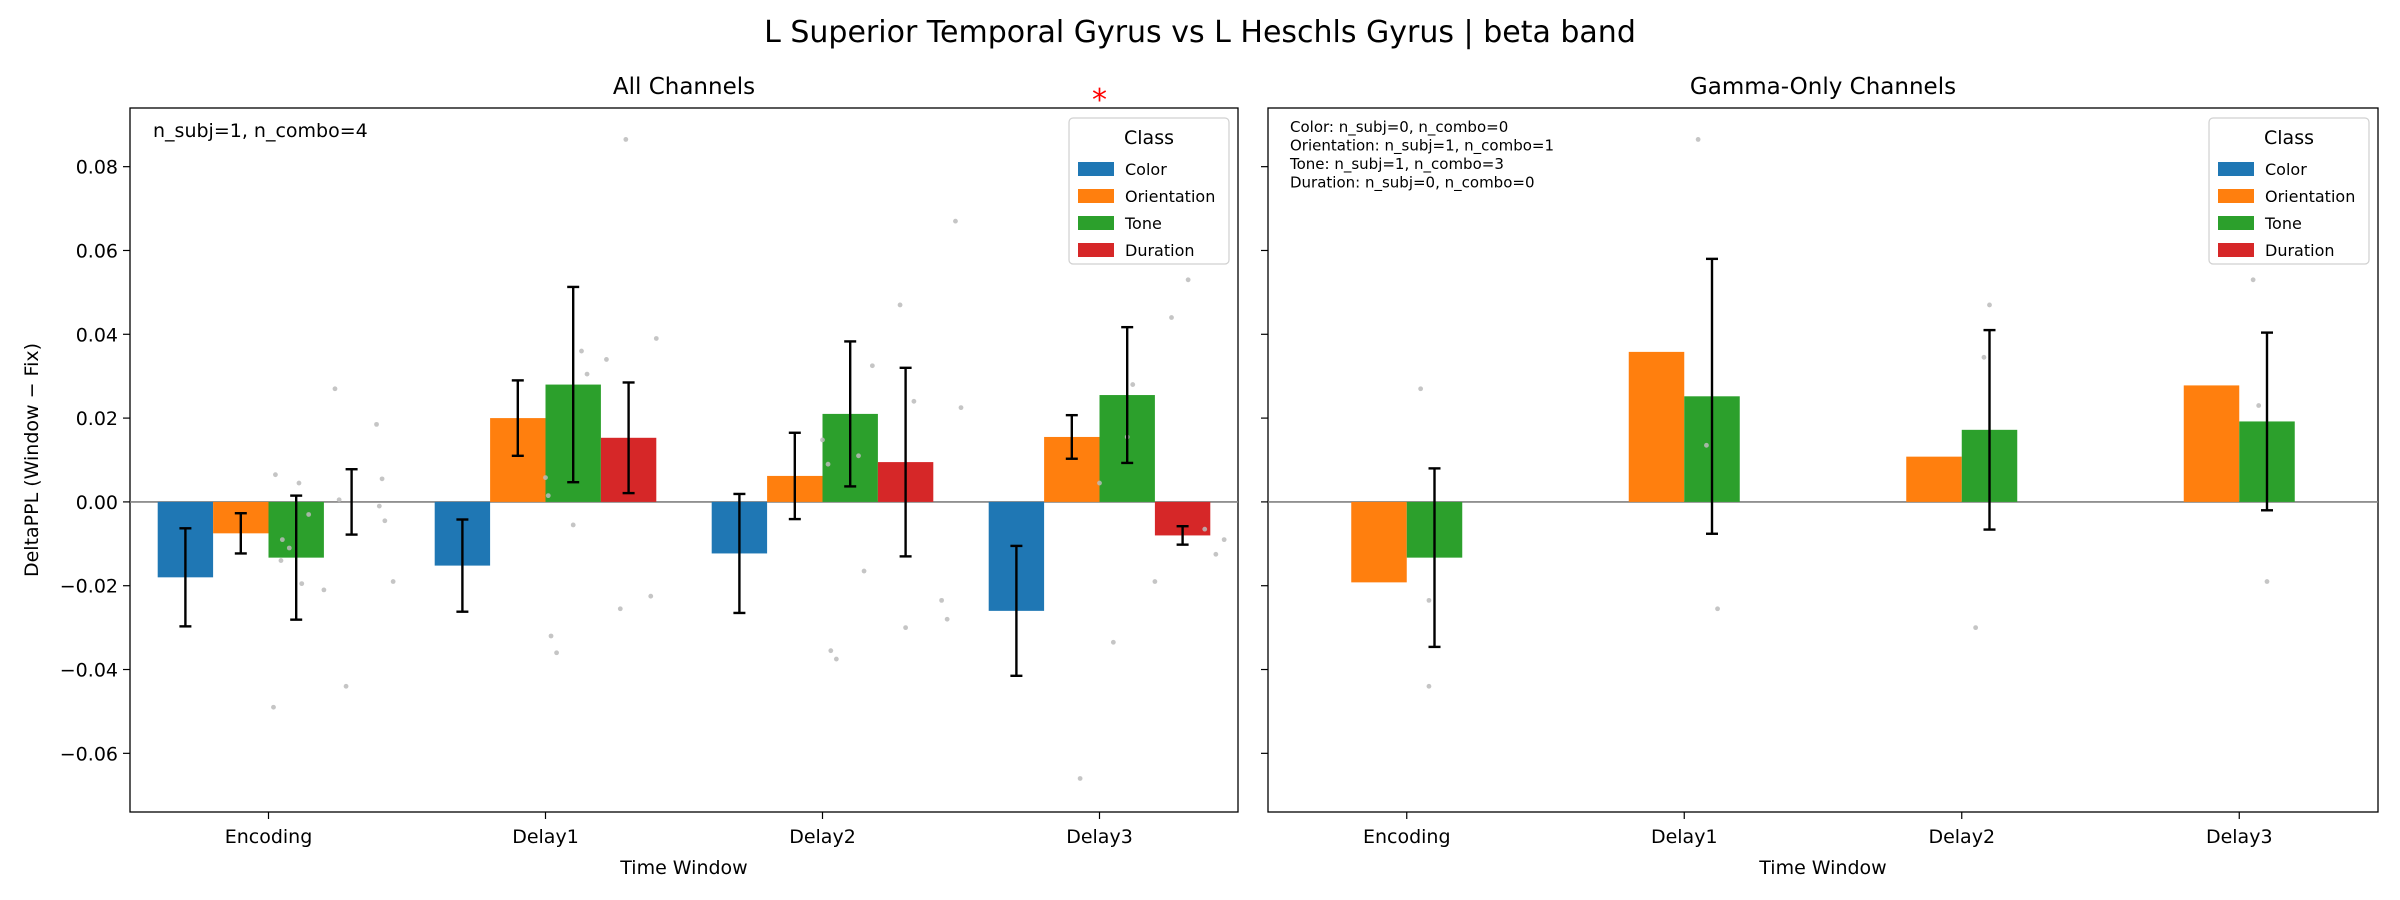  Describe the element at coordinates (1434, 558) in the screenshot. I see `error-bar-tone-encoding` at that location.